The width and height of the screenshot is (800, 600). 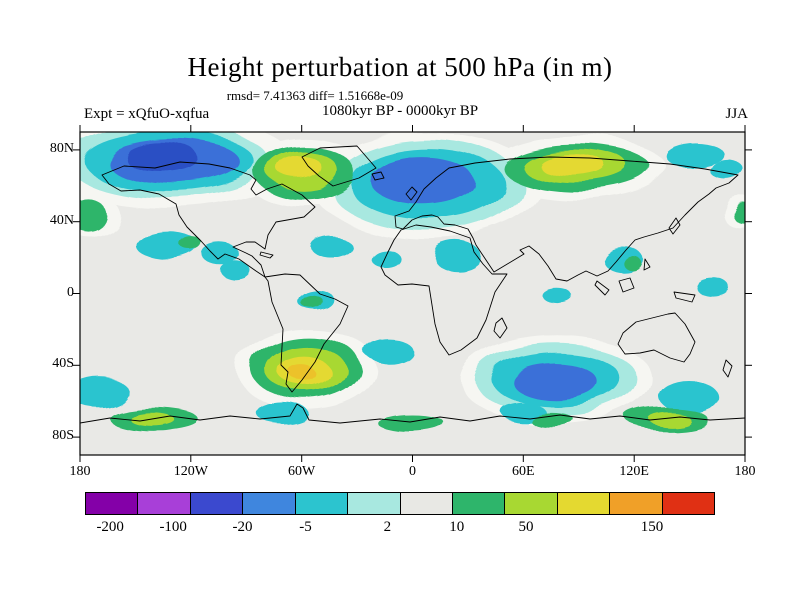 What do you see at coordinates (70, 292) in the screenshot?
I see `y-axis-label: 0` at bounding box center [70, 292].